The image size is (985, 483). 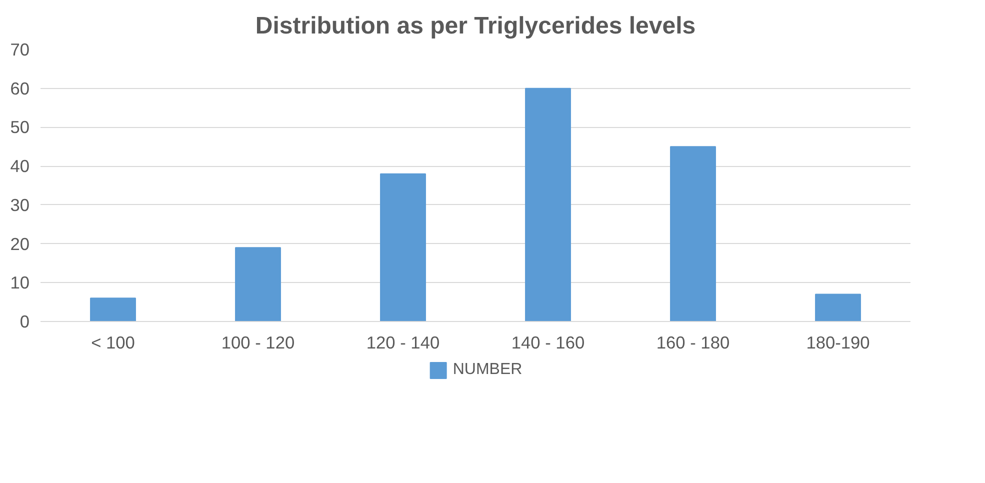 What do you see at coordinates (20, 282) in the screenshot?
I see `y-tick-label: 10` at bounding box center [20, 282].